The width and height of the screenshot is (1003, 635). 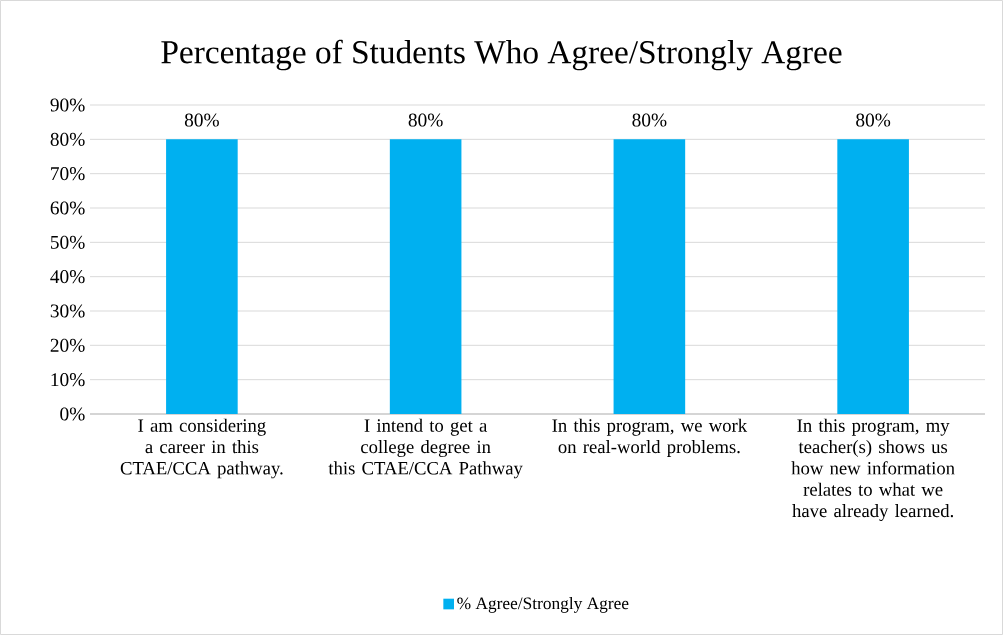 What do you see at coordinates (68, 380) in the screenshot?
I see `y-tick-label: 10%` at bounding box center [68, 380].